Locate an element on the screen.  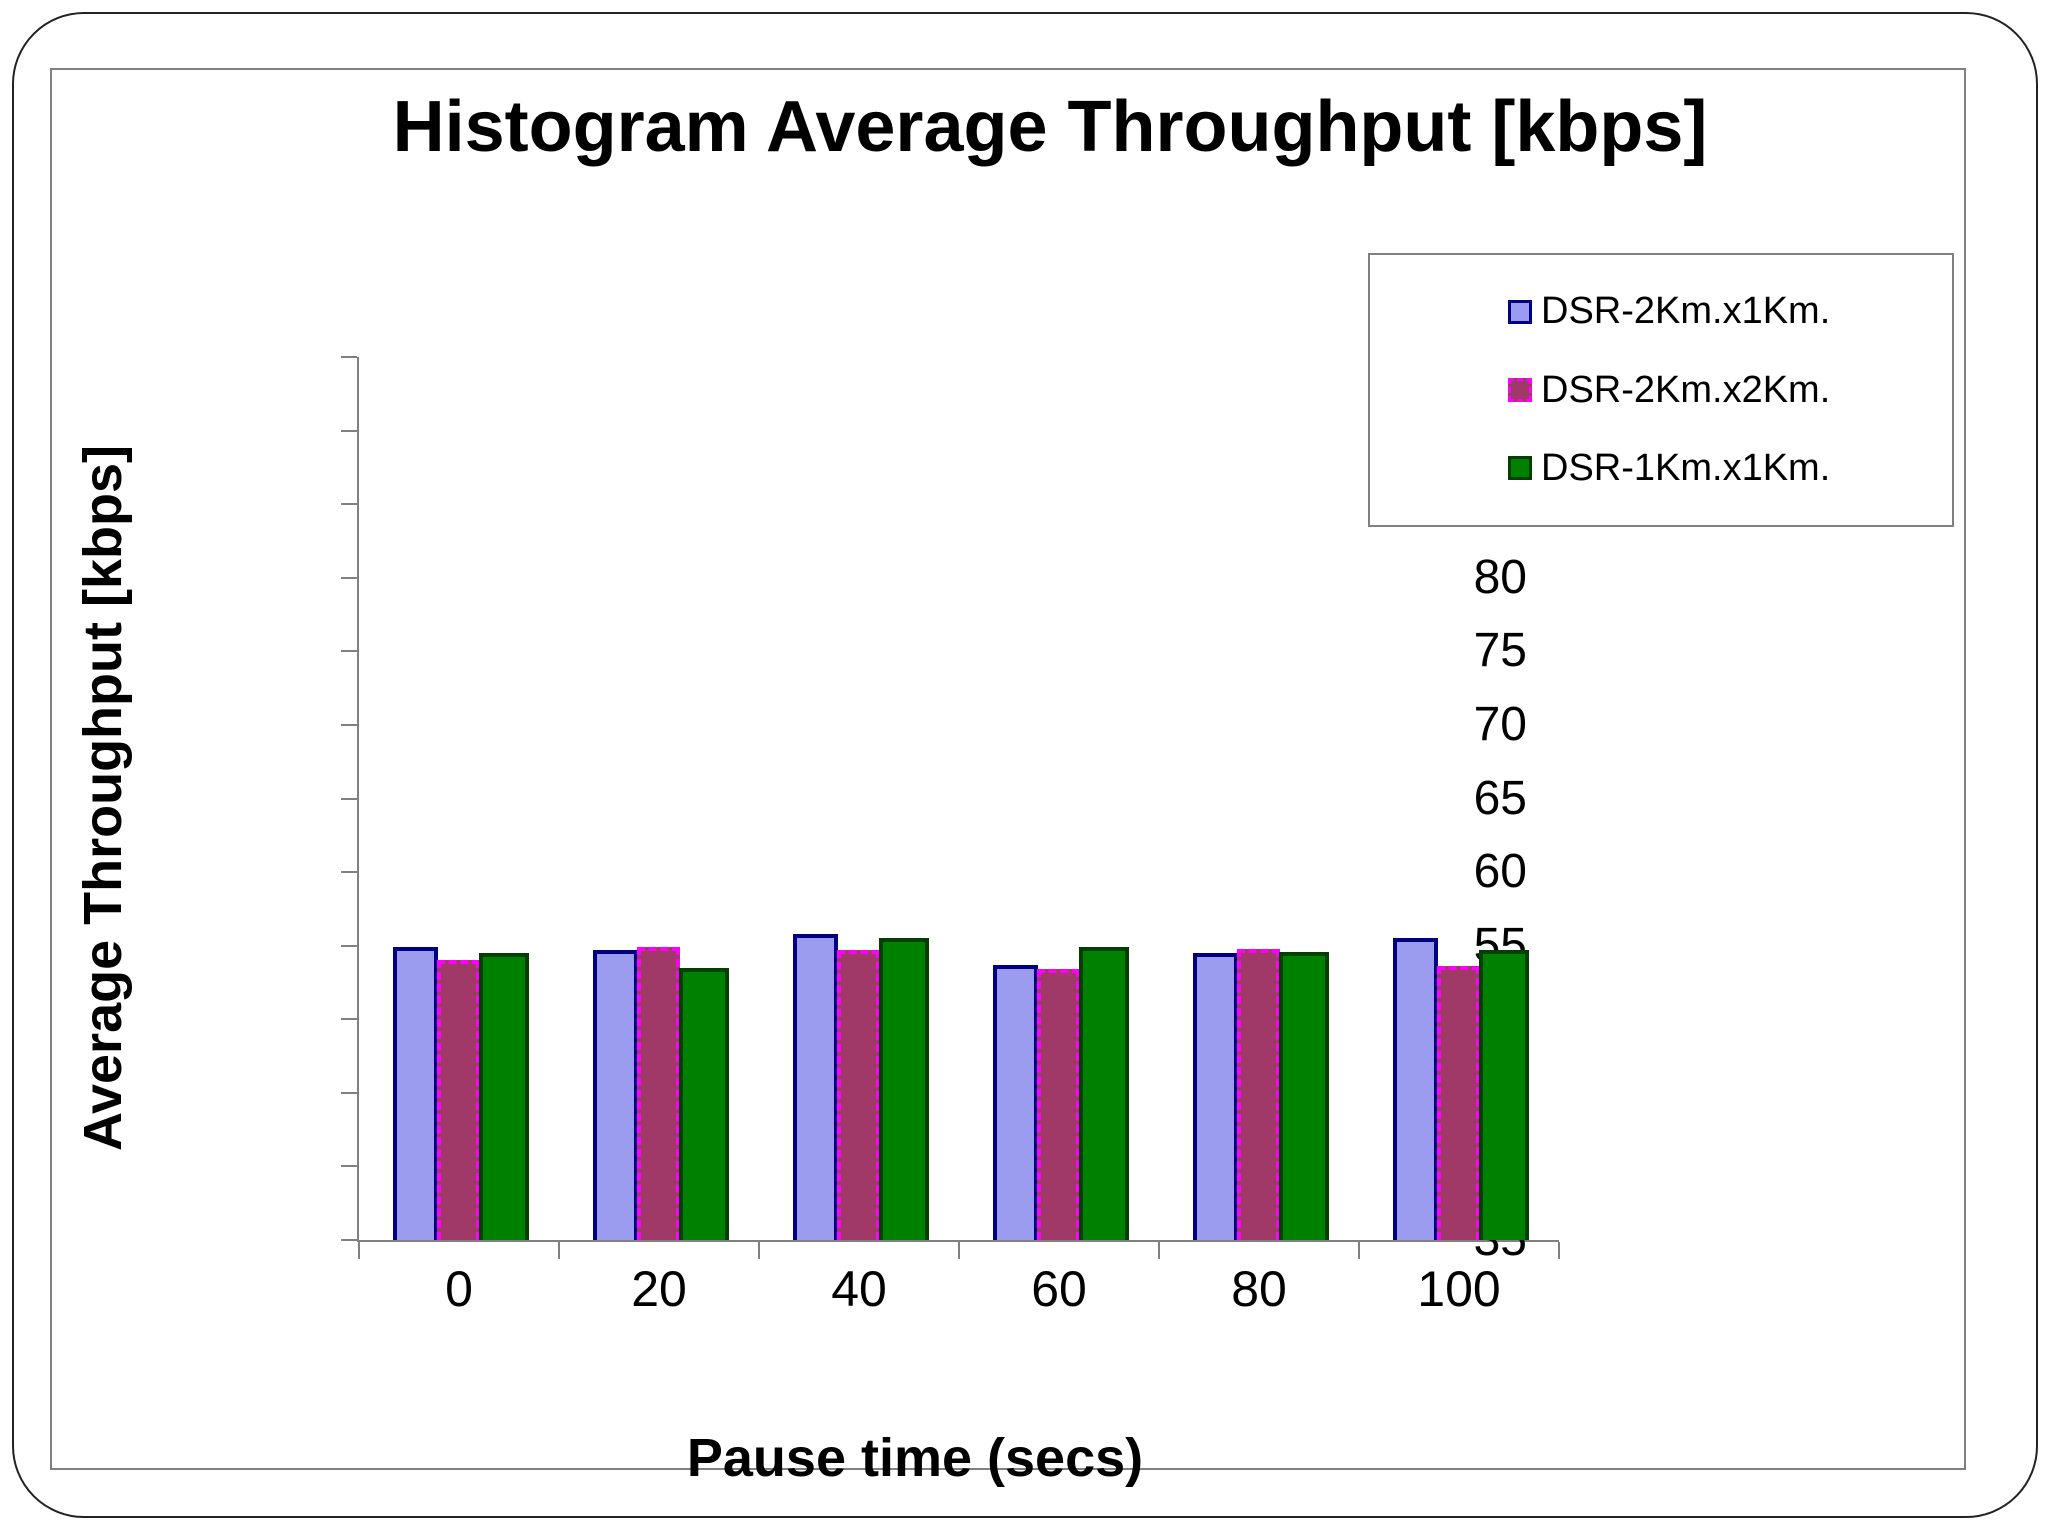
x-axis-tick-label: 80 is located at coordinates (1259, 1289).